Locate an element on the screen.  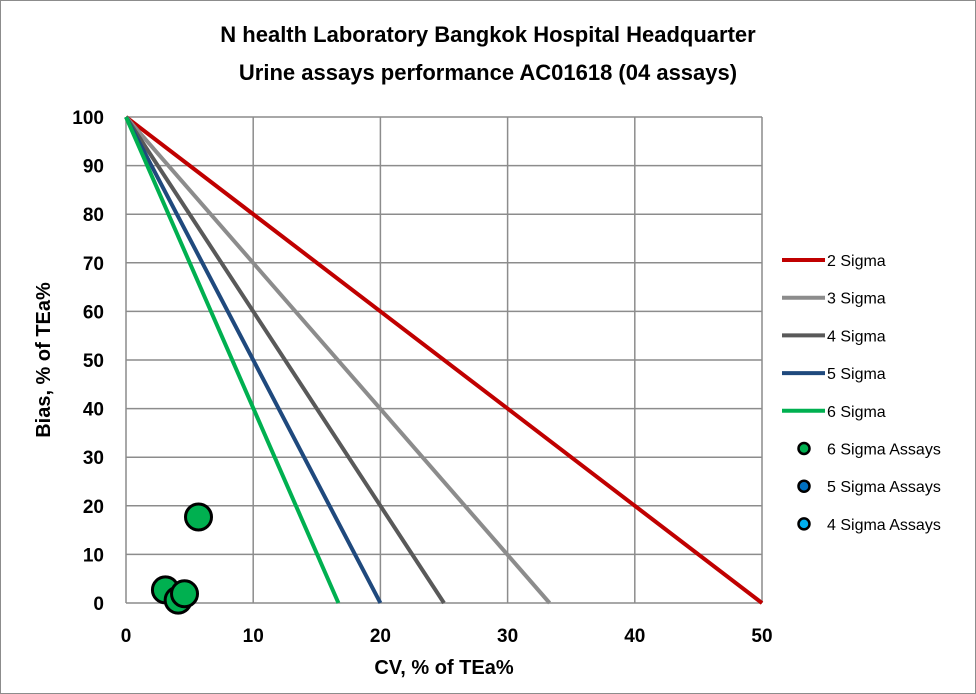
legend-label: 6 Sigma Assays is located at coordinates (884, 450).